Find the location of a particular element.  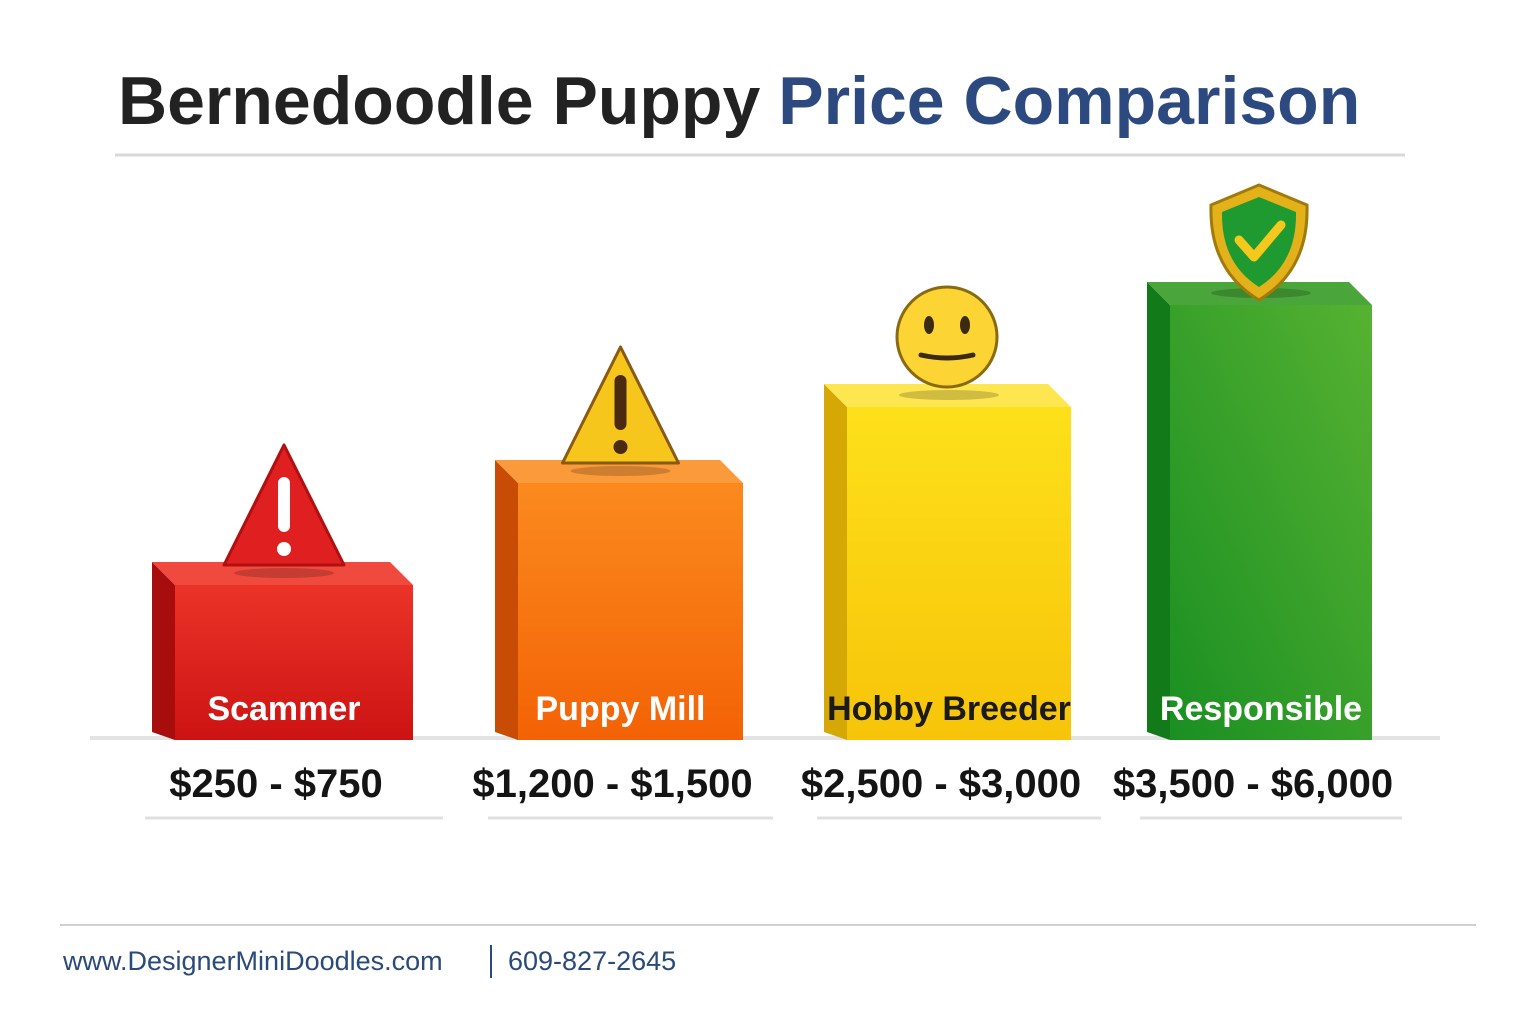

bar-label: Hobby Breeder is located at coordinates (949, 709).